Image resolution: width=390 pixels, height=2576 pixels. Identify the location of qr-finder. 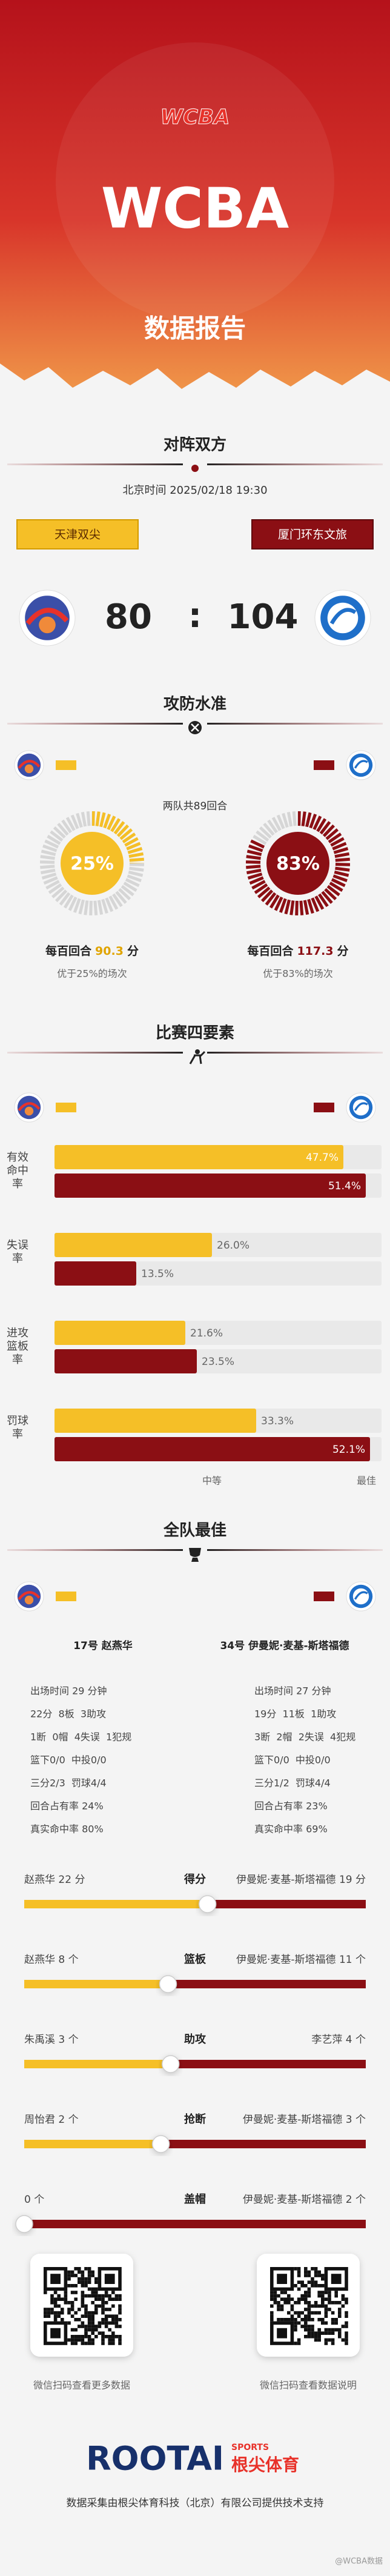
(282, 2333).